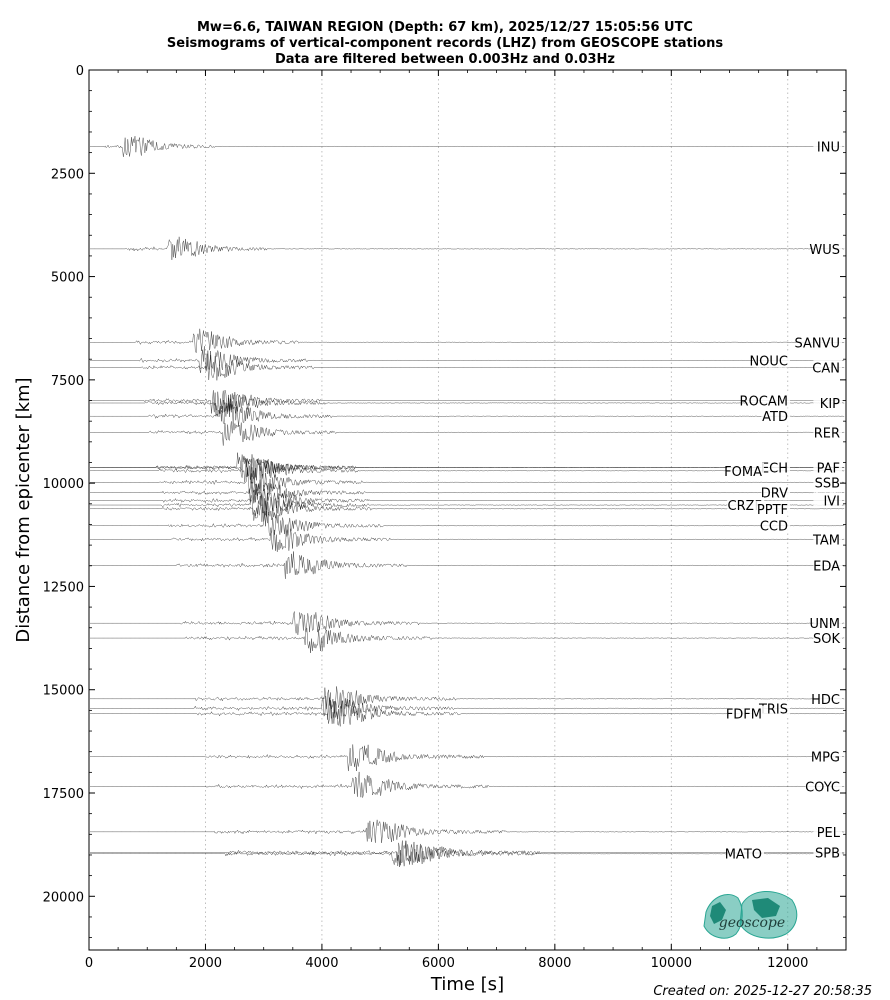  What do you see at coordinates (467, 359) in the screenshot?
I see `trace-nouc` at bounding box center [467, 359].